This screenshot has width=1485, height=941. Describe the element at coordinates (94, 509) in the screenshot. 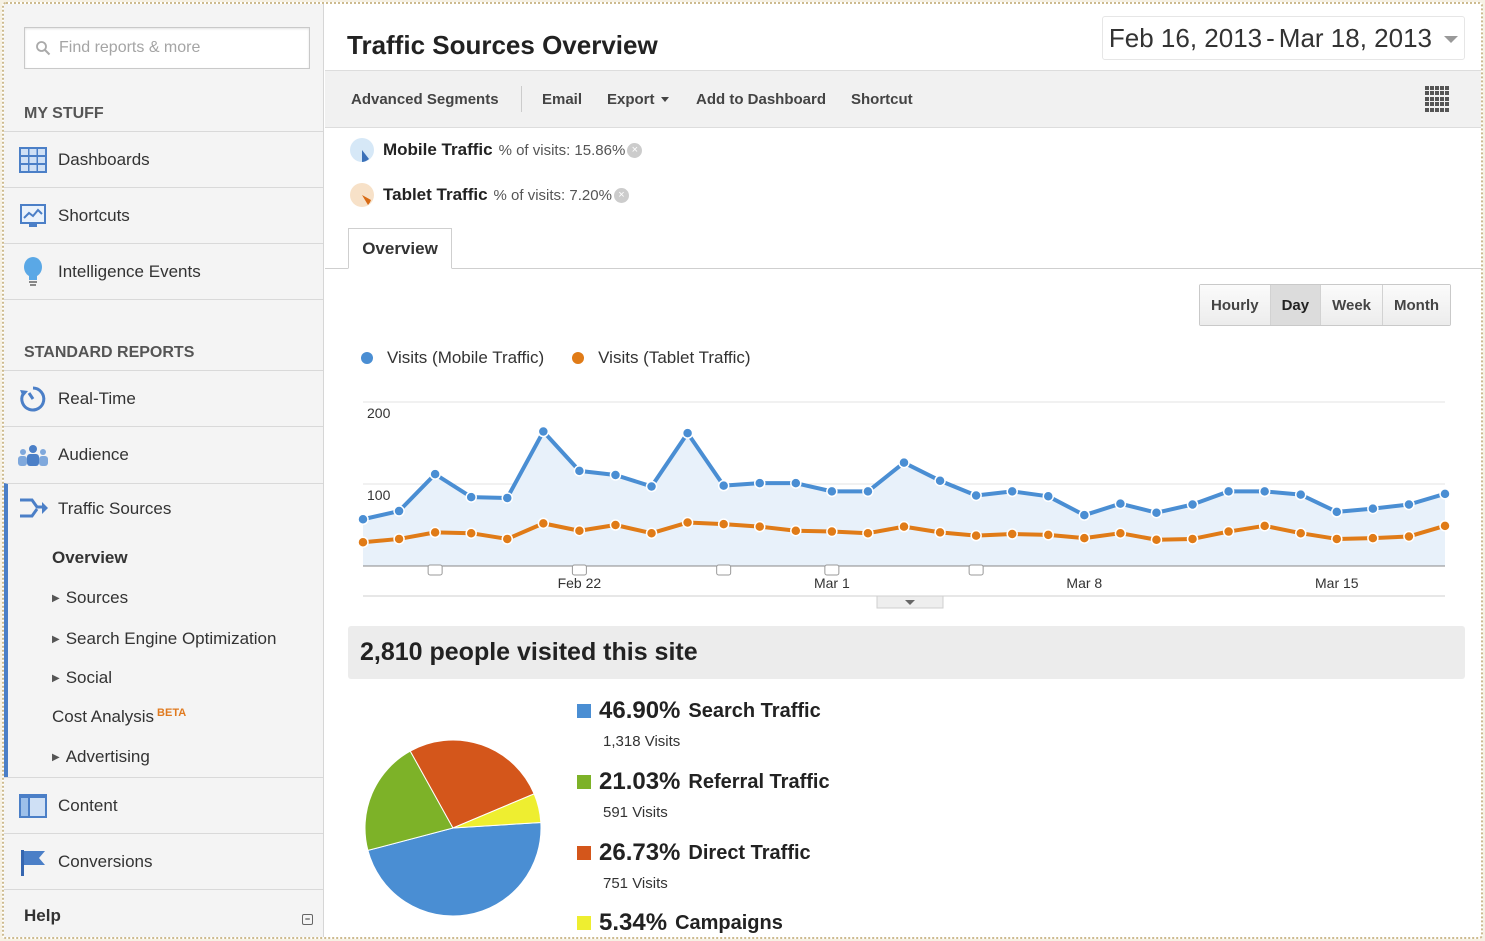

I see `sidebar-item-traffic-sources: Traffic Sources` at that location.